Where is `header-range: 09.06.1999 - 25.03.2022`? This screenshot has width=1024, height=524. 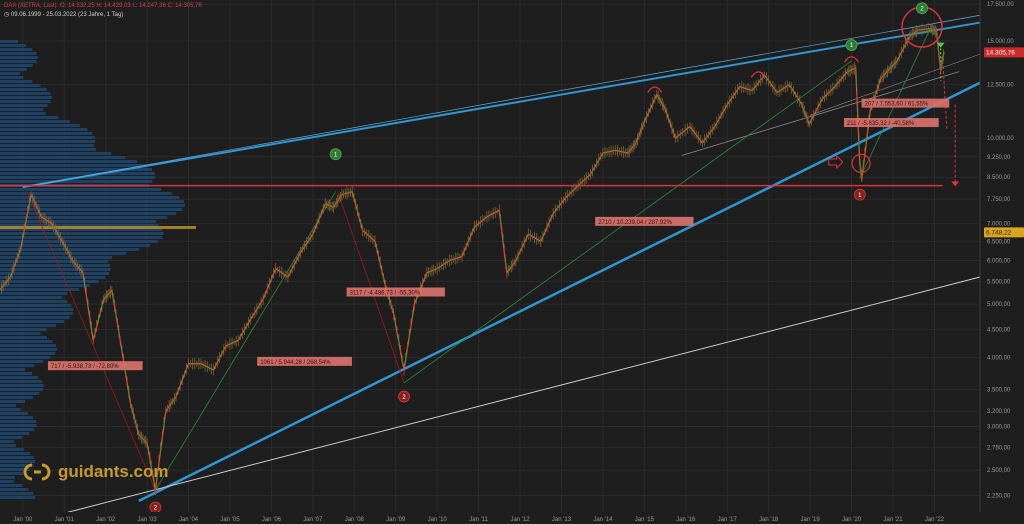 header-range: 09.06.1999 - 25.03.2022 is located at coordinates (43, 15).